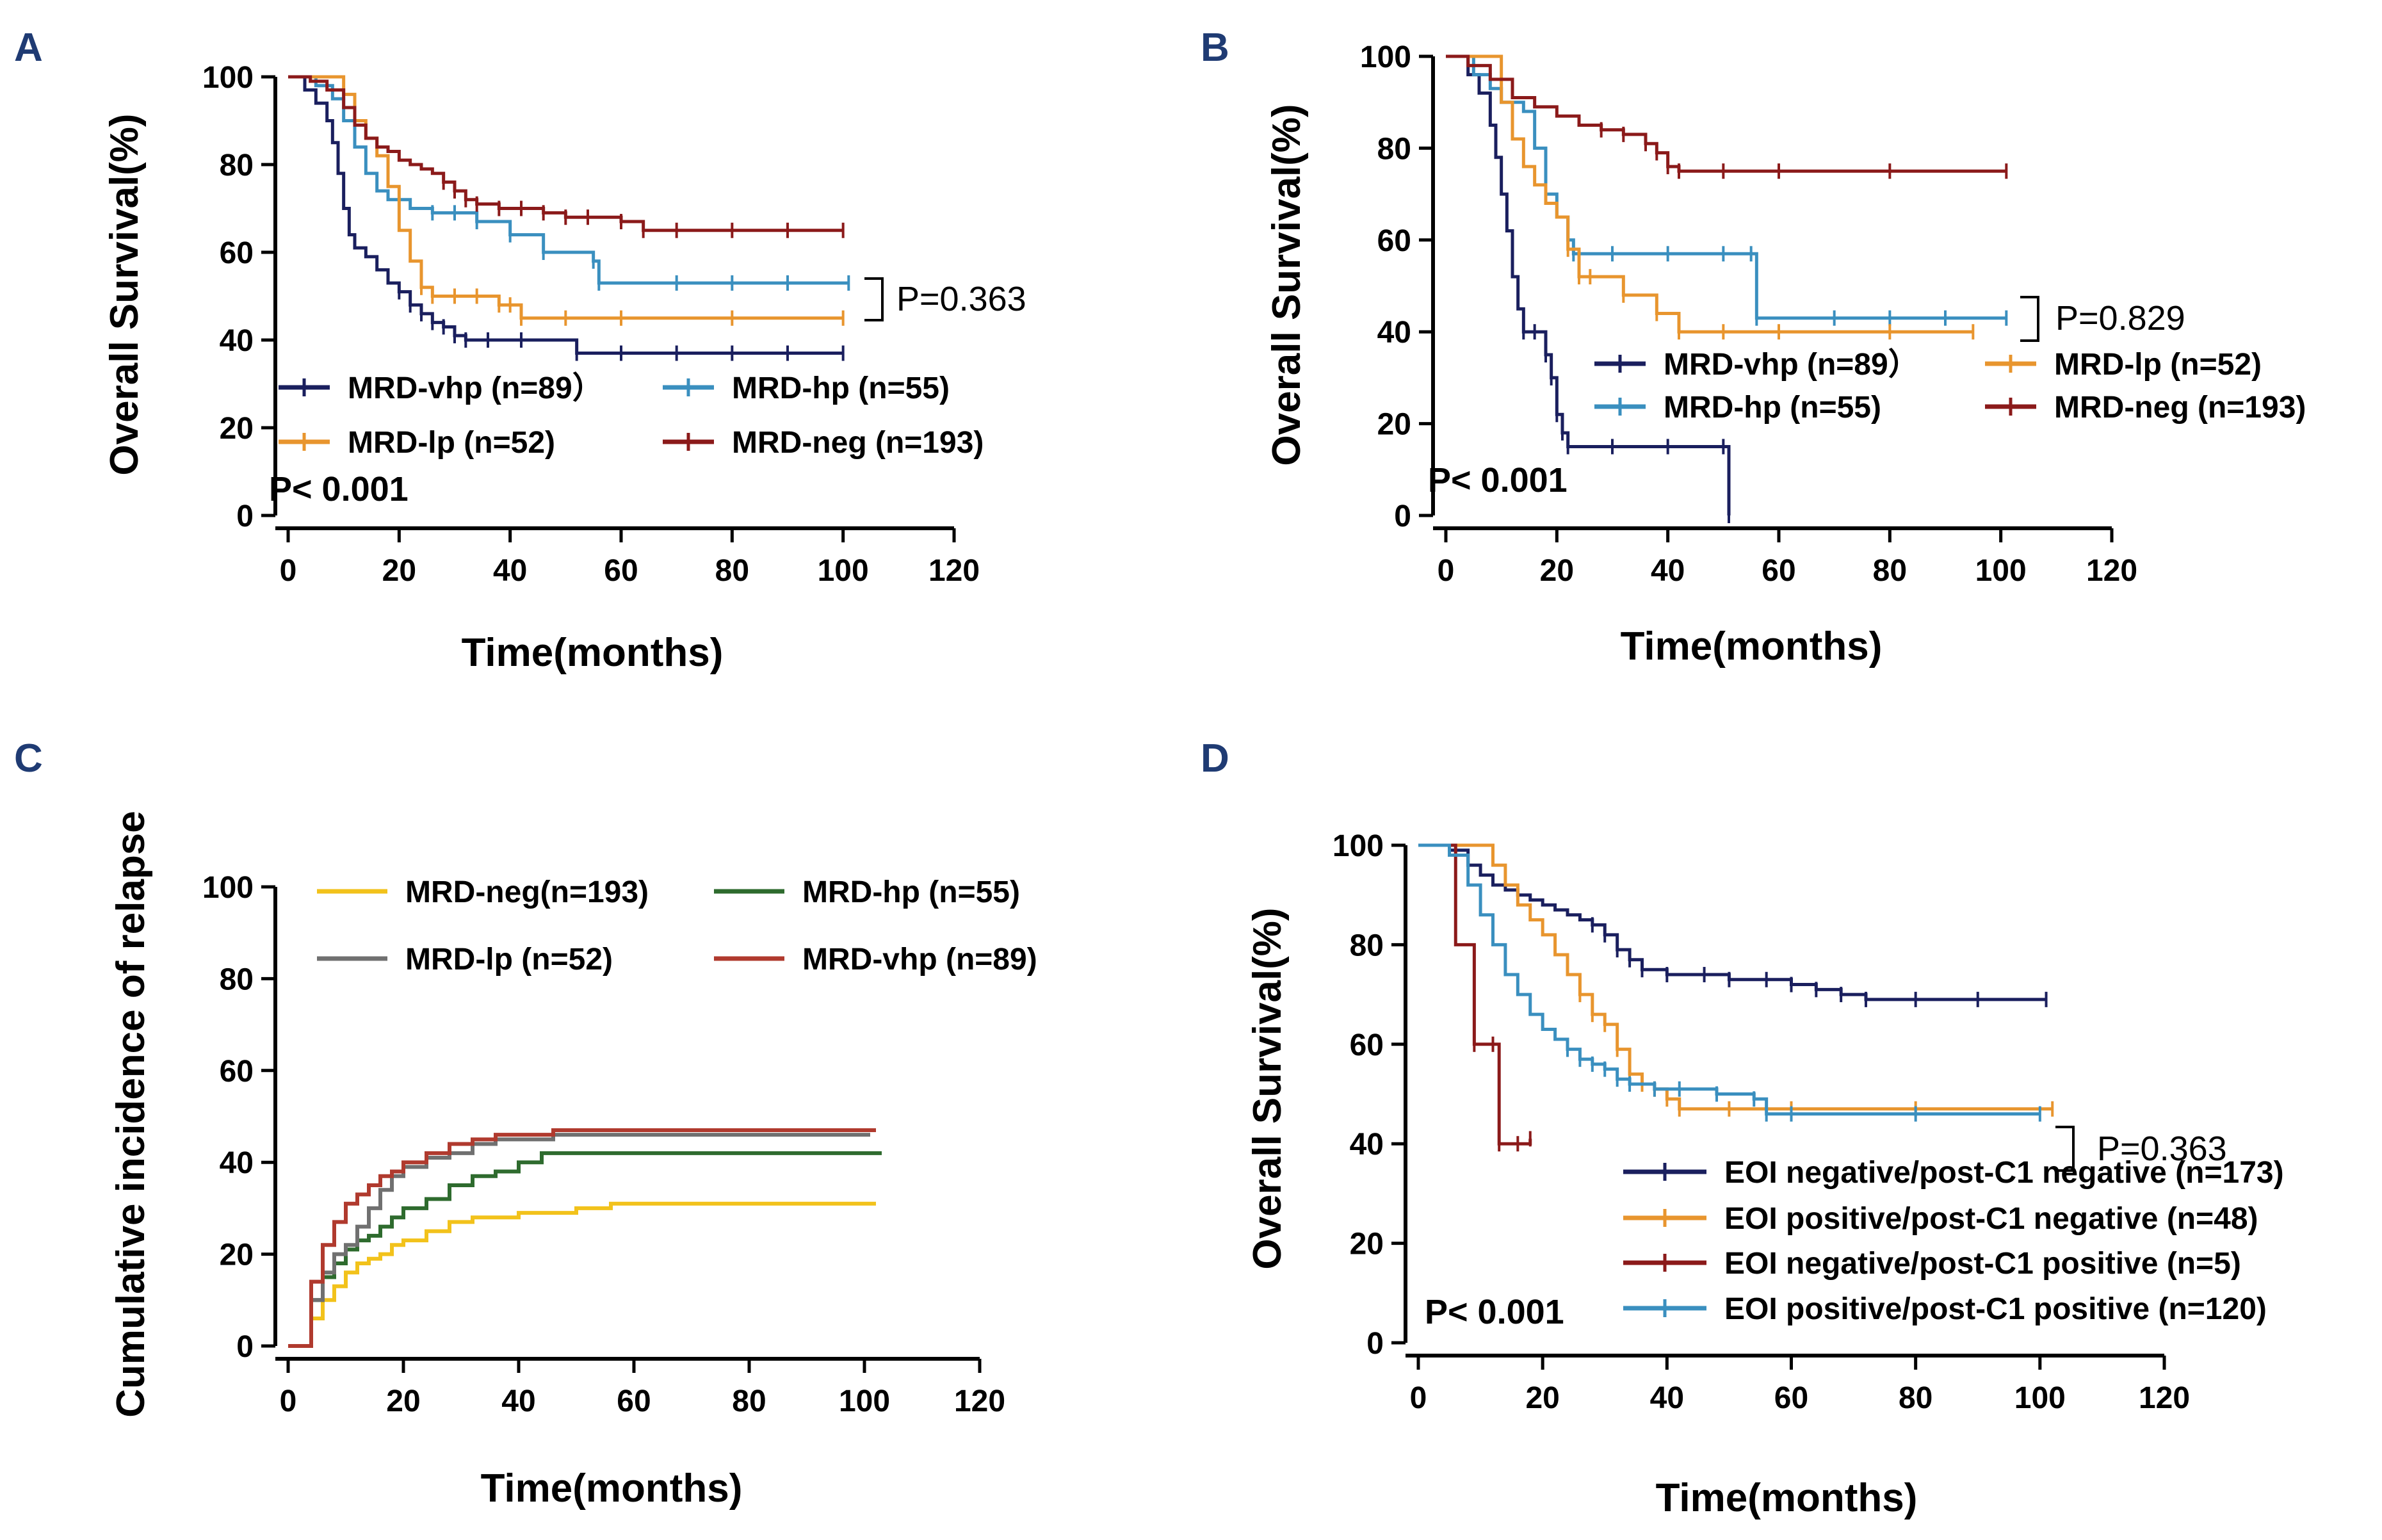 The height and width of the screenshot is (1540, 2382). What do you see at coordinates (29, 759) in the screenshot?
I see `panel-letter: C` at bounding box center [29, 759].